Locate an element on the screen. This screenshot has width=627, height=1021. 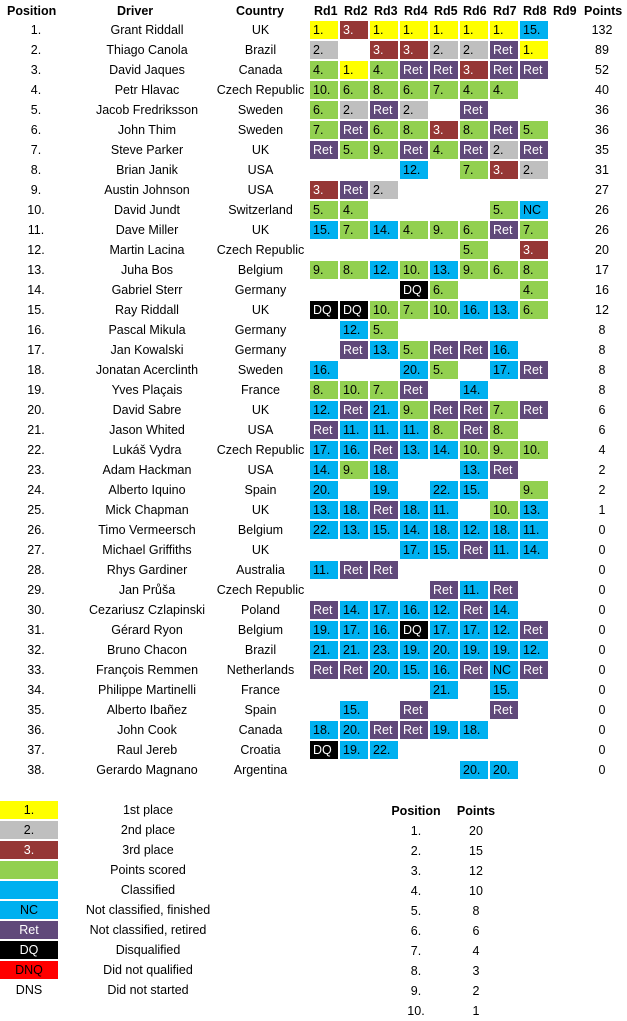
row-points: 132 is located at coordinates (602, 30).